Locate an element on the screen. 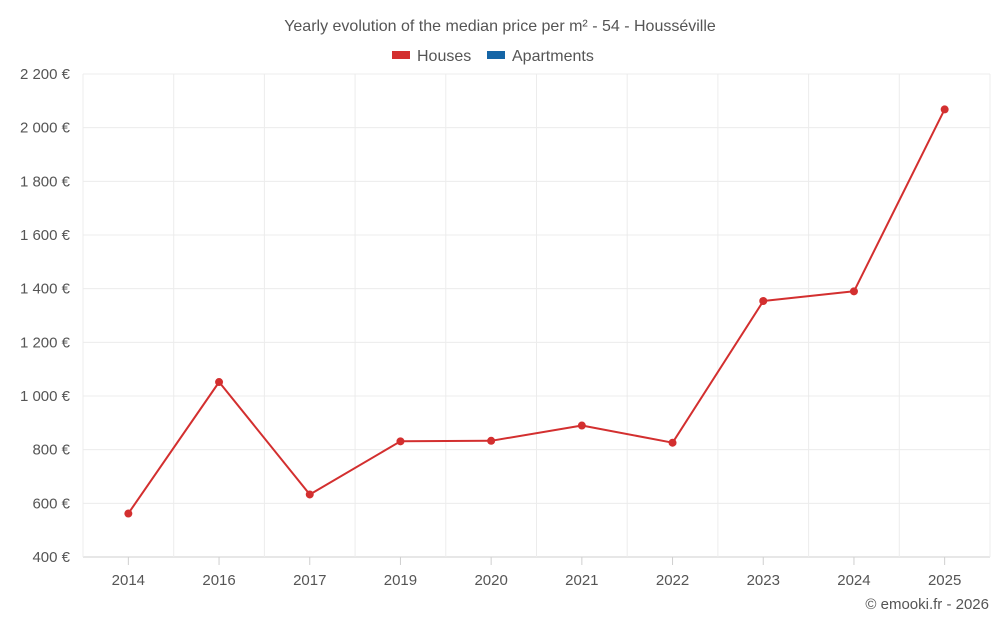 The width and height of the screenshot is (1000, 625). y-tick-label: 400 € is located at coordinates (51, 557).